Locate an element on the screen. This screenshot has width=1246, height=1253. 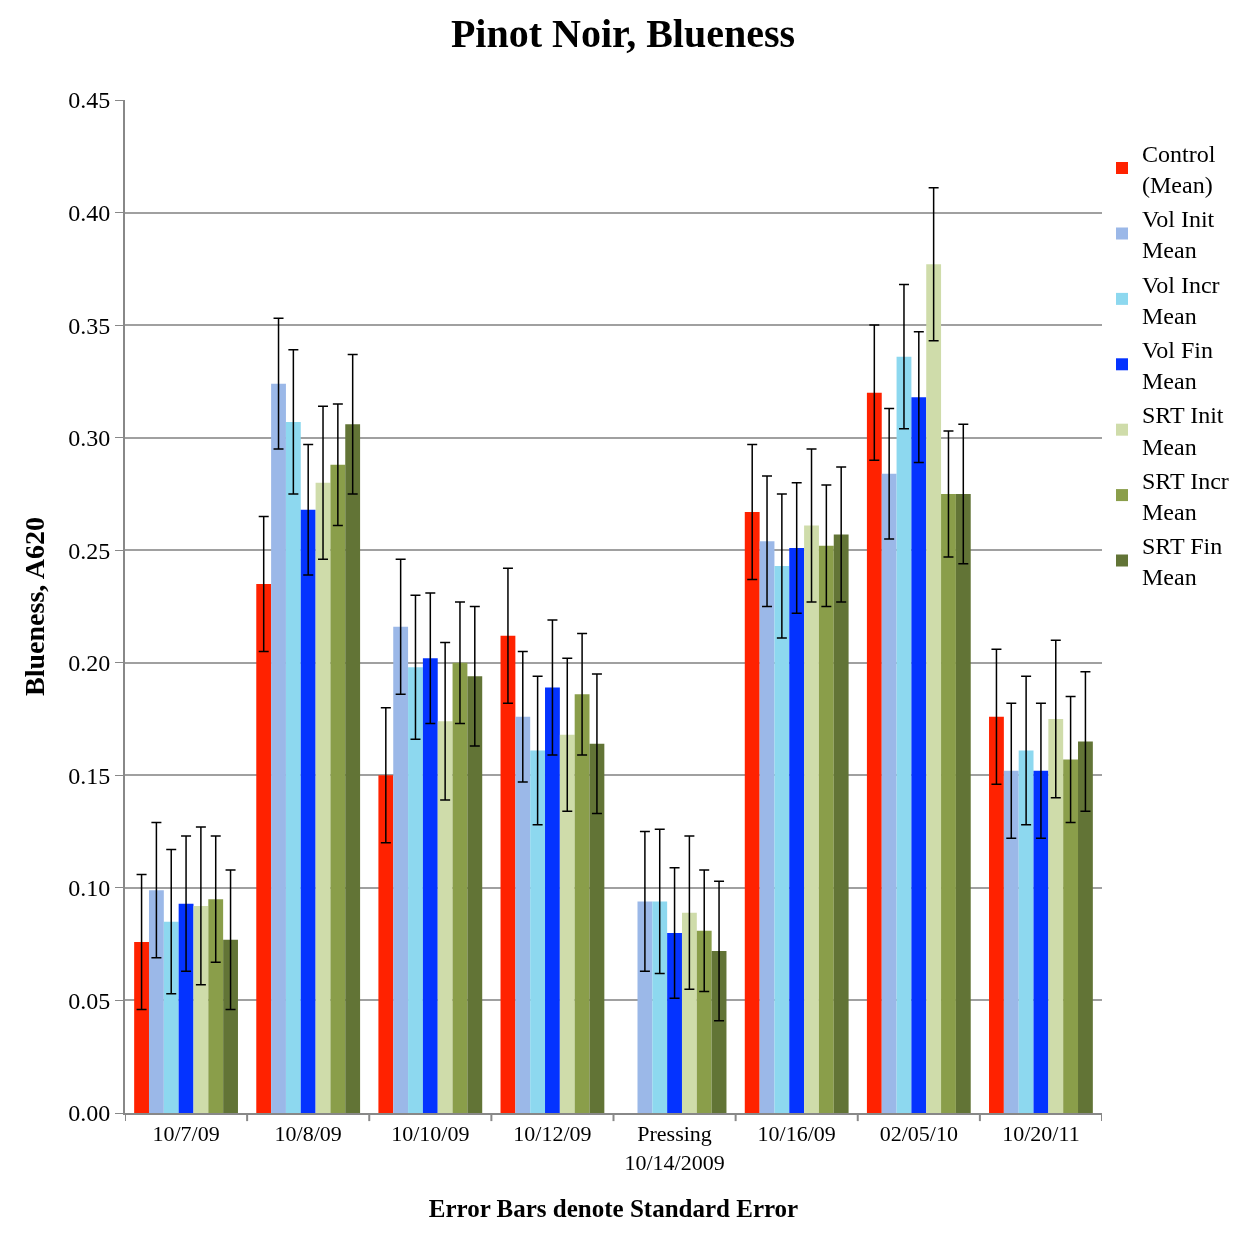
x-tick-label: 10/16/09 is located at coordinates (796, 1134).